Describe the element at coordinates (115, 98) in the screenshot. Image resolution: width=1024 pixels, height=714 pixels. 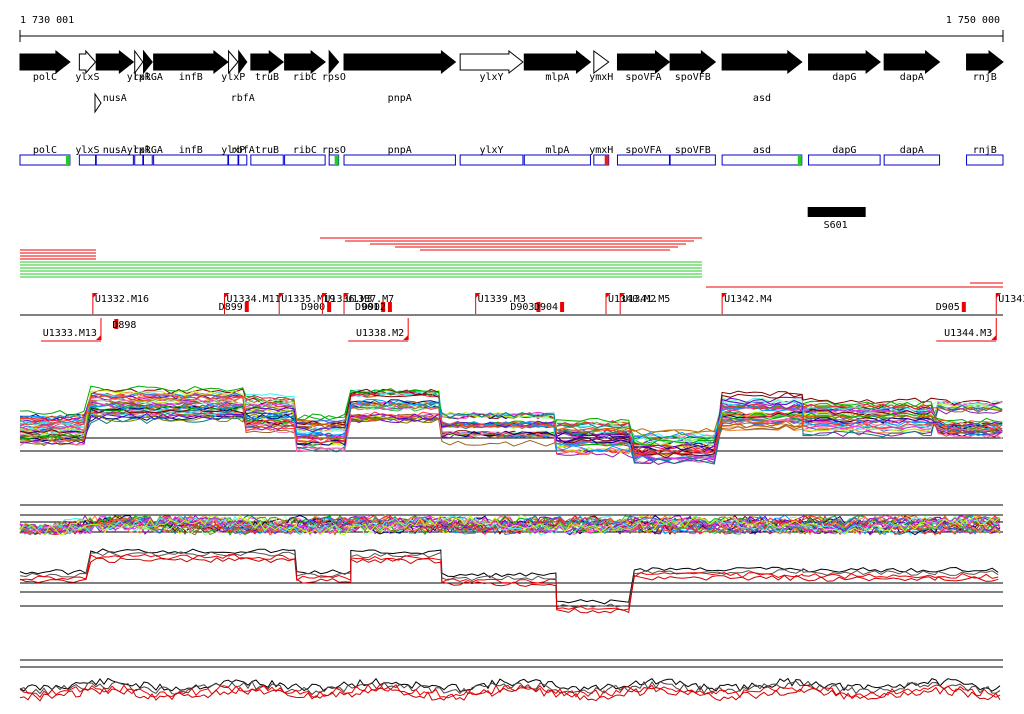
I see `gene-label-nusA: nusA` at that location.